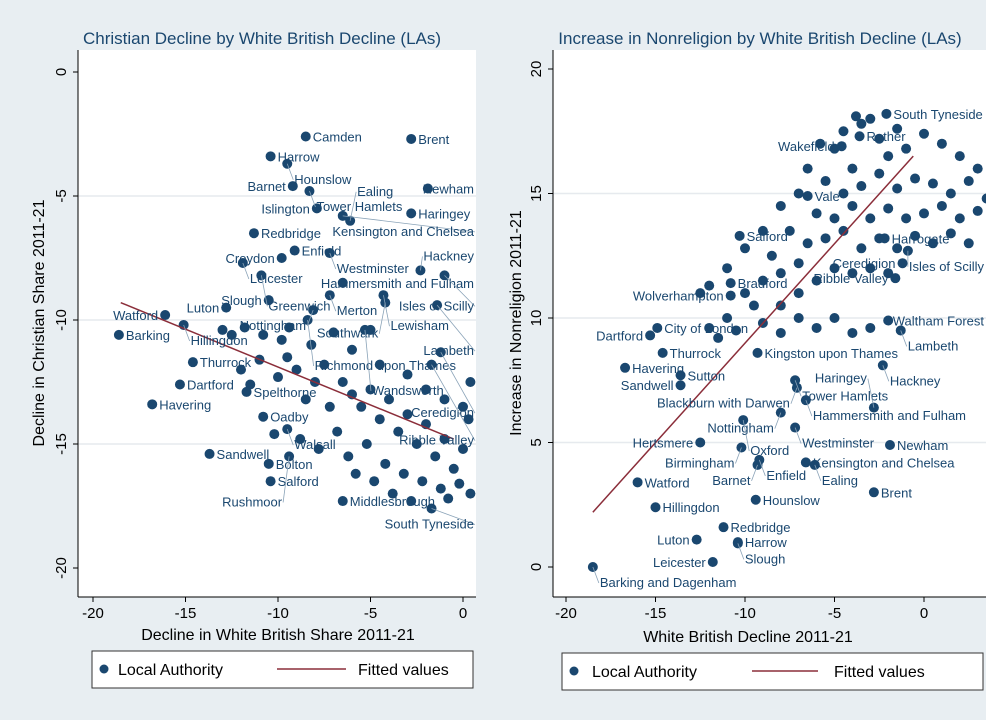 The height and width of the screenshot is (720, 986). Describe the element at coordinates (299, 156) in the screenshot. I see `point-label: Harrow` at that location.